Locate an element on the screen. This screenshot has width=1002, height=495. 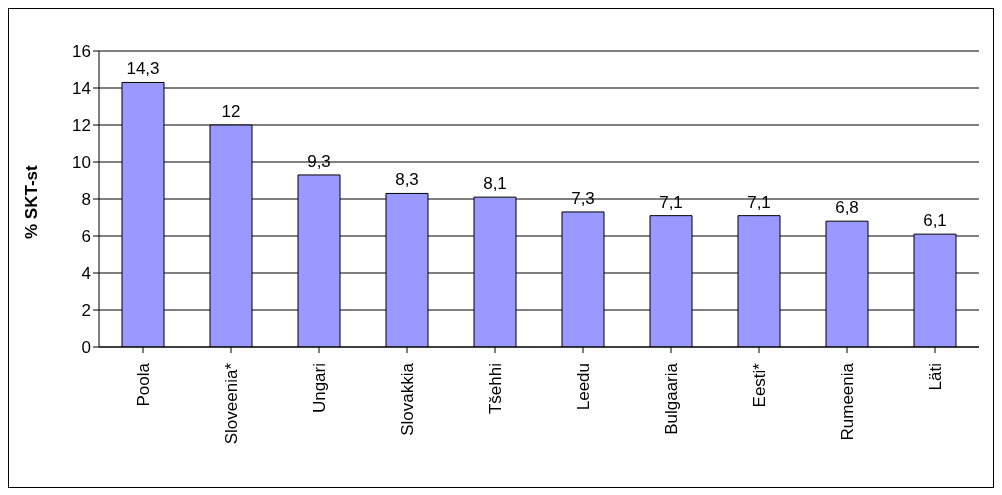
x-tick-label: Eesti* is located at coordinates (759, 385).